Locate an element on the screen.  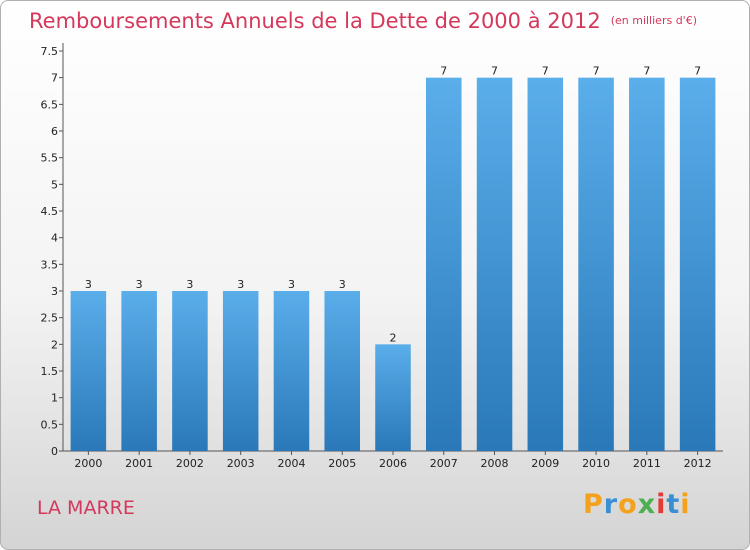
x-tick-label: 2004 is located at coordinates (291, 463).